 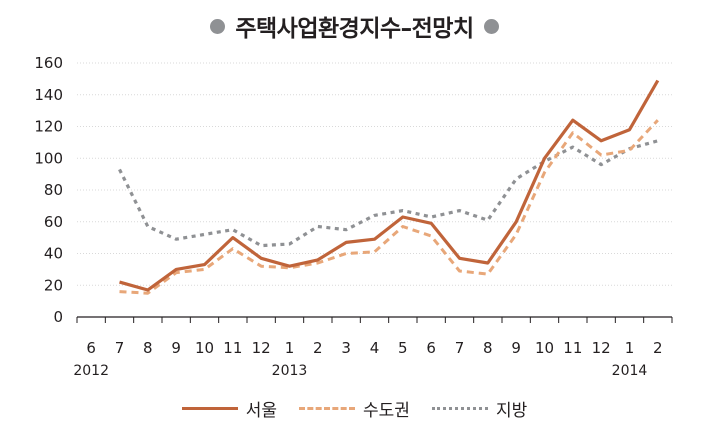 What do you see at coordinates (53, 190) in the screenshot?
I see `y-tick-label: 80` at bounding box center [53, 190].